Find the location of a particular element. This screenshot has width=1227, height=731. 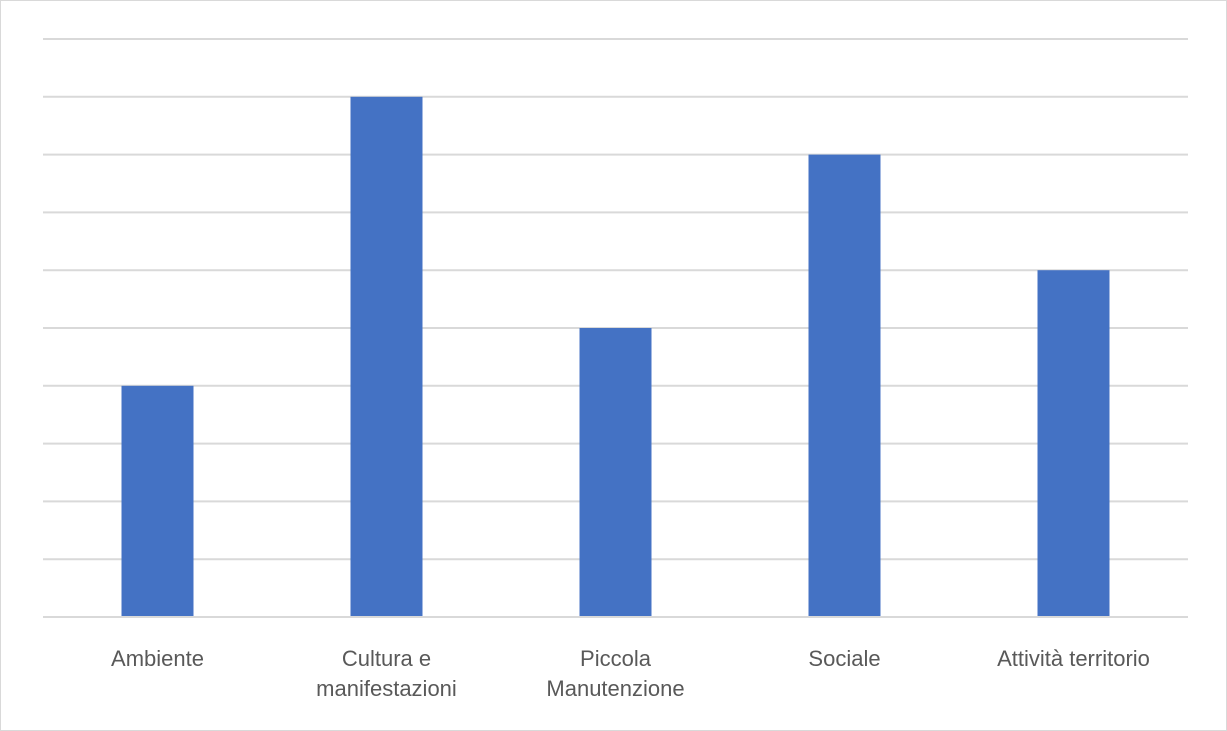

category-label-5: Attività territorio is located at coordinates (1073, 658).